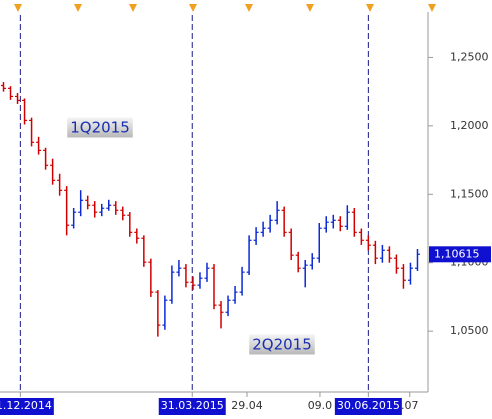  Describe the element at coordinates (410, 405) in the screenshot. I see `x-tick-label: .07` at that location.